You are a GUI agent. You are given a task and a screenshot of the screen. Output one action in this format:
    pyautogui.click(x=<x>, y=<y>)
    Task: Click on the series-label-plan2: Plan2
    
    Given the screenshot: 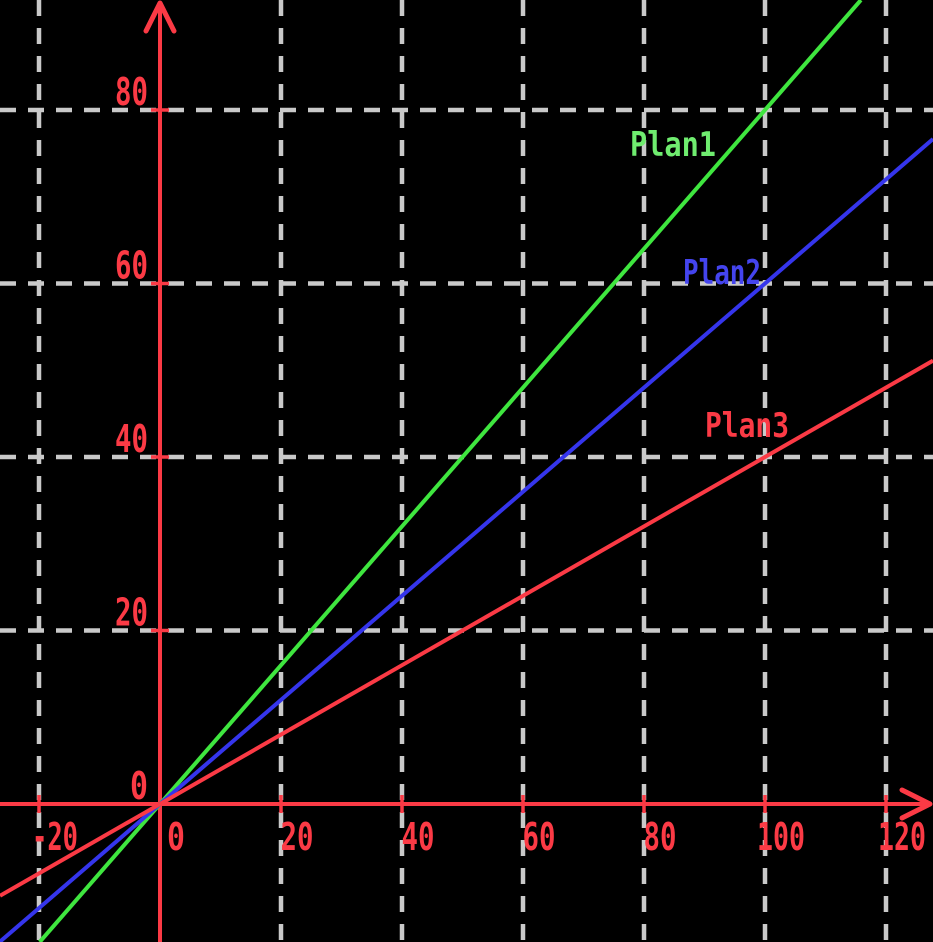 What is the action you would take?
    pyautogui.click(x=722, y=273)
    